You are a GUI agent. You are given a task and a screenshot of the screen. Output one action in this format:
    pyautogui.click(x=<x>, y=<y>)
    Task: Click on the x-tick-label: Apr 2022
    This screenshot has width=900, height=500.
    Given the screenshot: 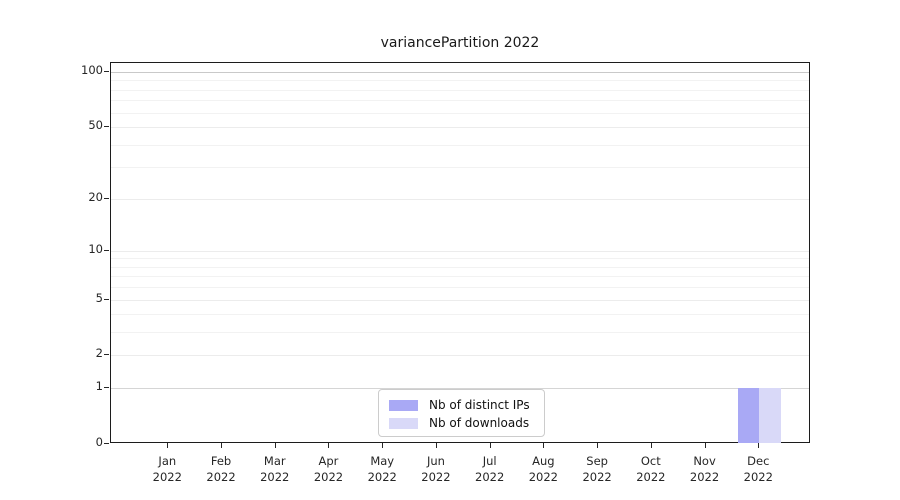 What is the action you would take?
    pyautogui.click(x=328, y=469)
    